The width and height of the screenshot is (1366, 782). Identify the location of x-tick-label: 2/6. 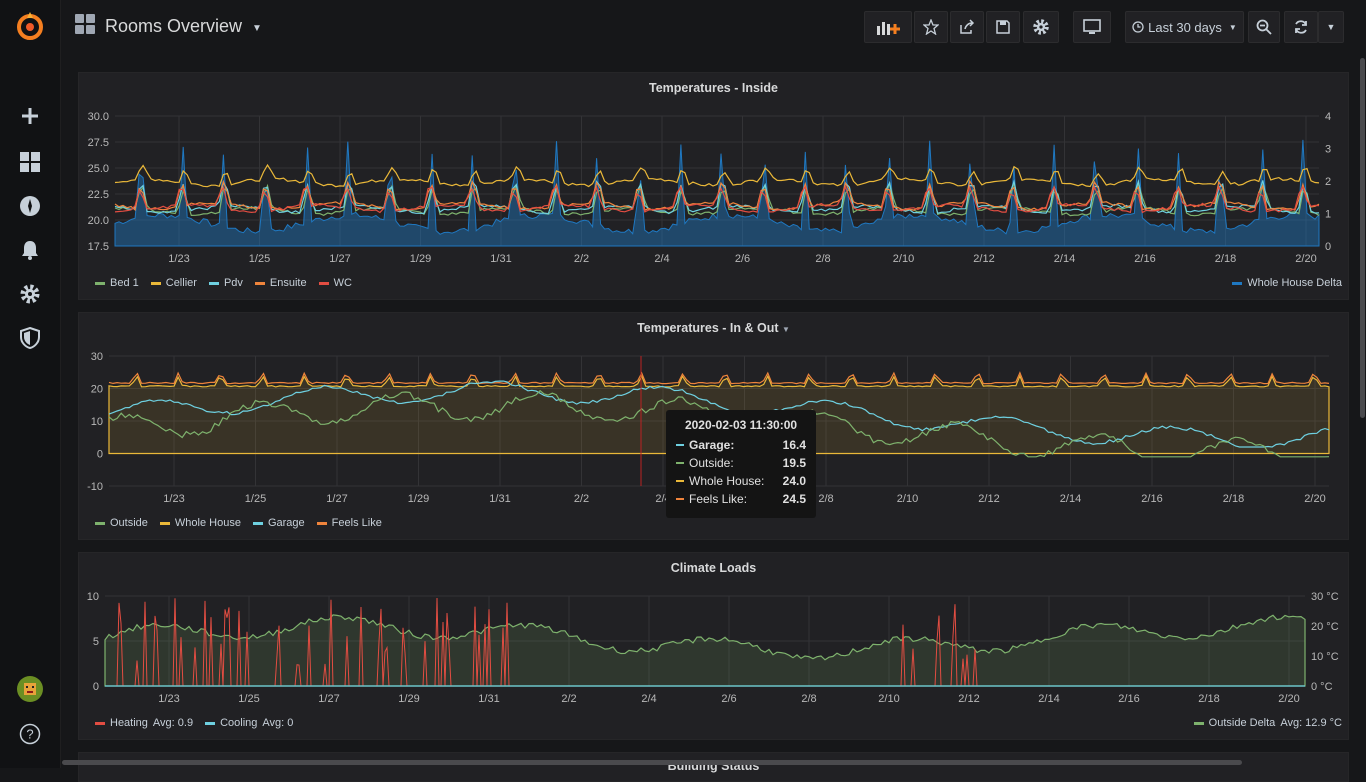
(728, 699).